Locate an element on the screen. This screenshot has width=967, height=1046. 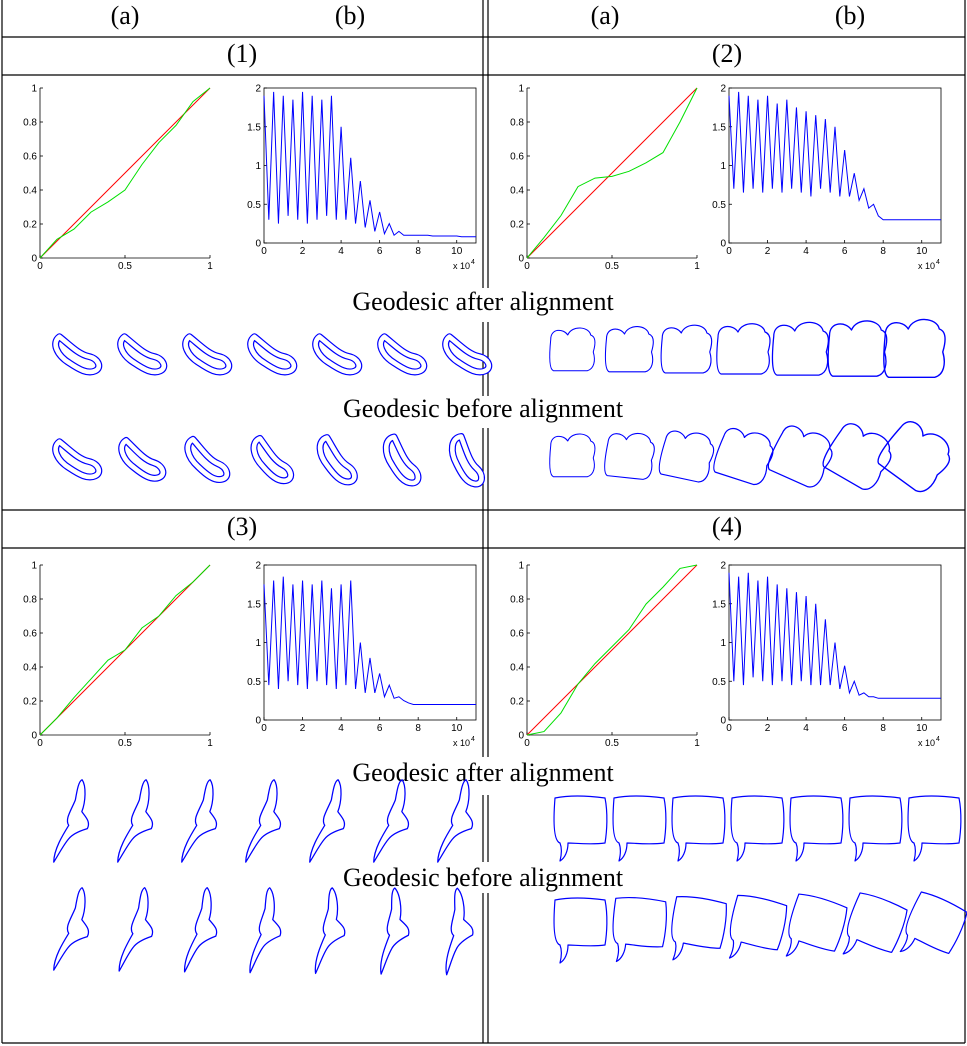
panel-label: (1) is located at coordinates (242, 53).